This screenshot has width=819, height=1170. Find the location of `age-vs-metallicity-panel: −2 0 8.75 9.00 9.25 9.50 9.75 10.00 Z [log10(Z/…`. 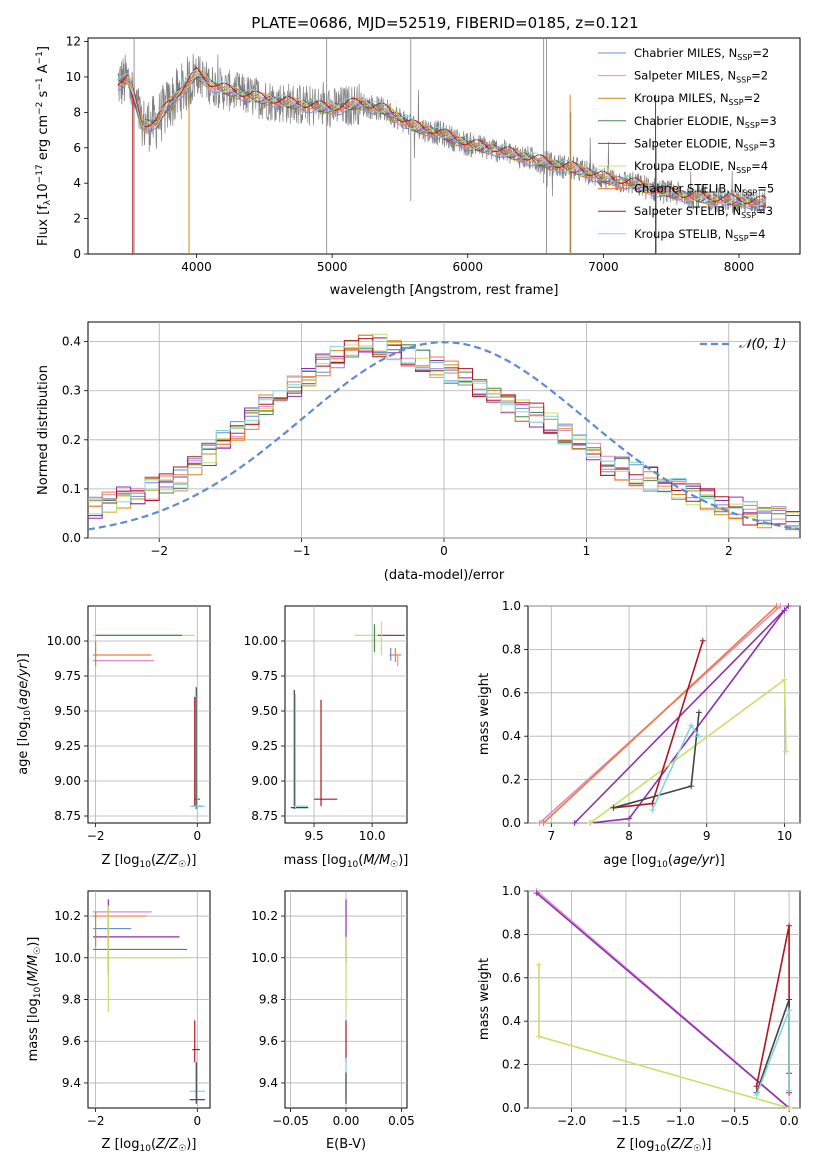

age-vs-metallicity-panel: −2 0 8.75 9.00 9.25 9.50 9.75 10.00 Z [log10(Z/… is located at coordinates (113, 737).